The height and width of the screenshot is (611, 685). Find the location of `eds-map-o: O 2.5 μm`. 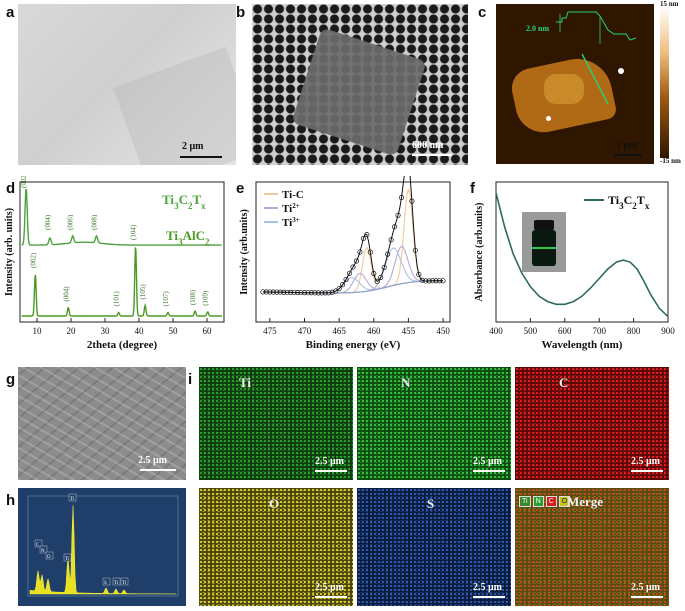

eds-map-o: O 2.5 μm is located at coordinates (276, 547).